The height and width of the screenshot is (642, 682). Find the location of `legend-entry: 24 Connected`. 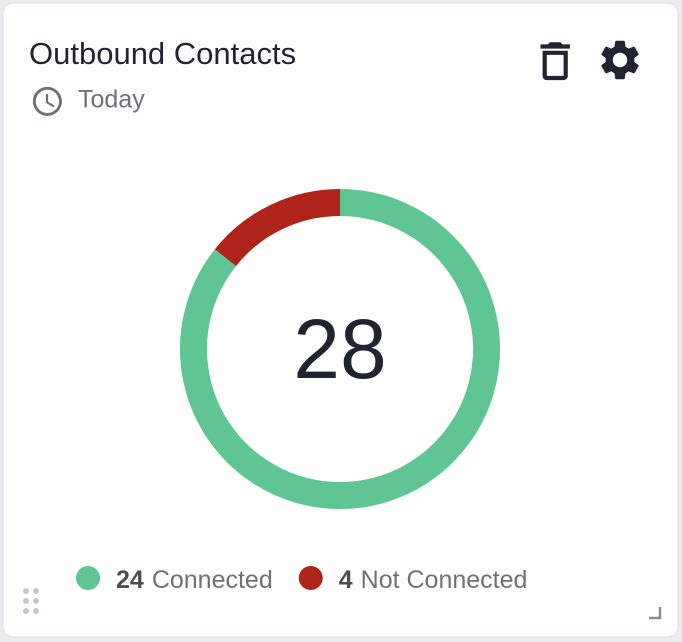

legend-entry: 24 Connected is located at coordinates (194, 580).